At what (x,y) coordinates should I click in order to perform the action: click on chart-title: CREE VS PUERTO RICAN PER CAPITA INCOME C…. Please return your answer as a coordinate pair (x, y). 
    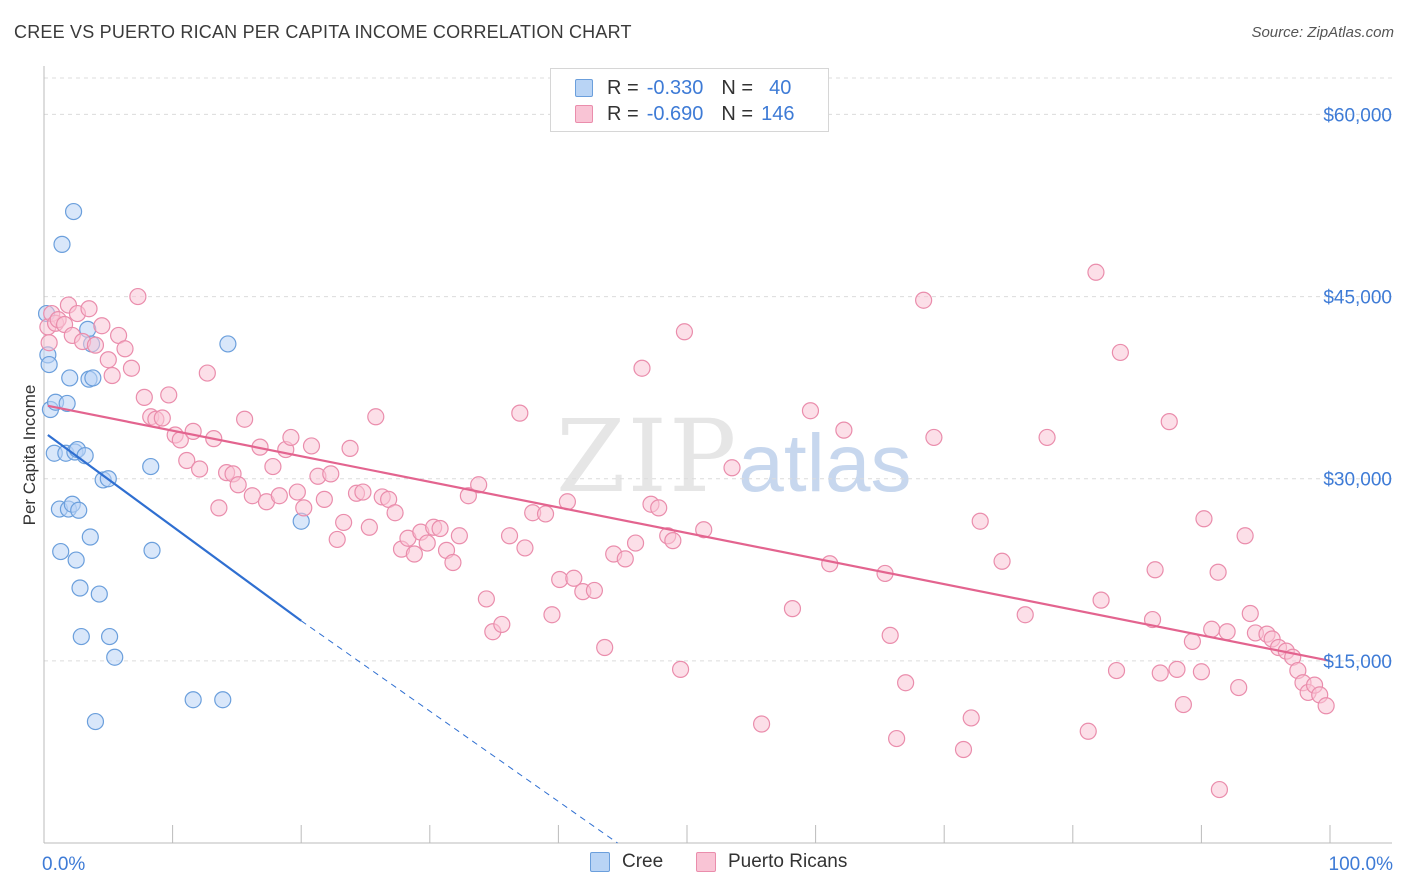
    Looking at the image, I should click on (323, 32).